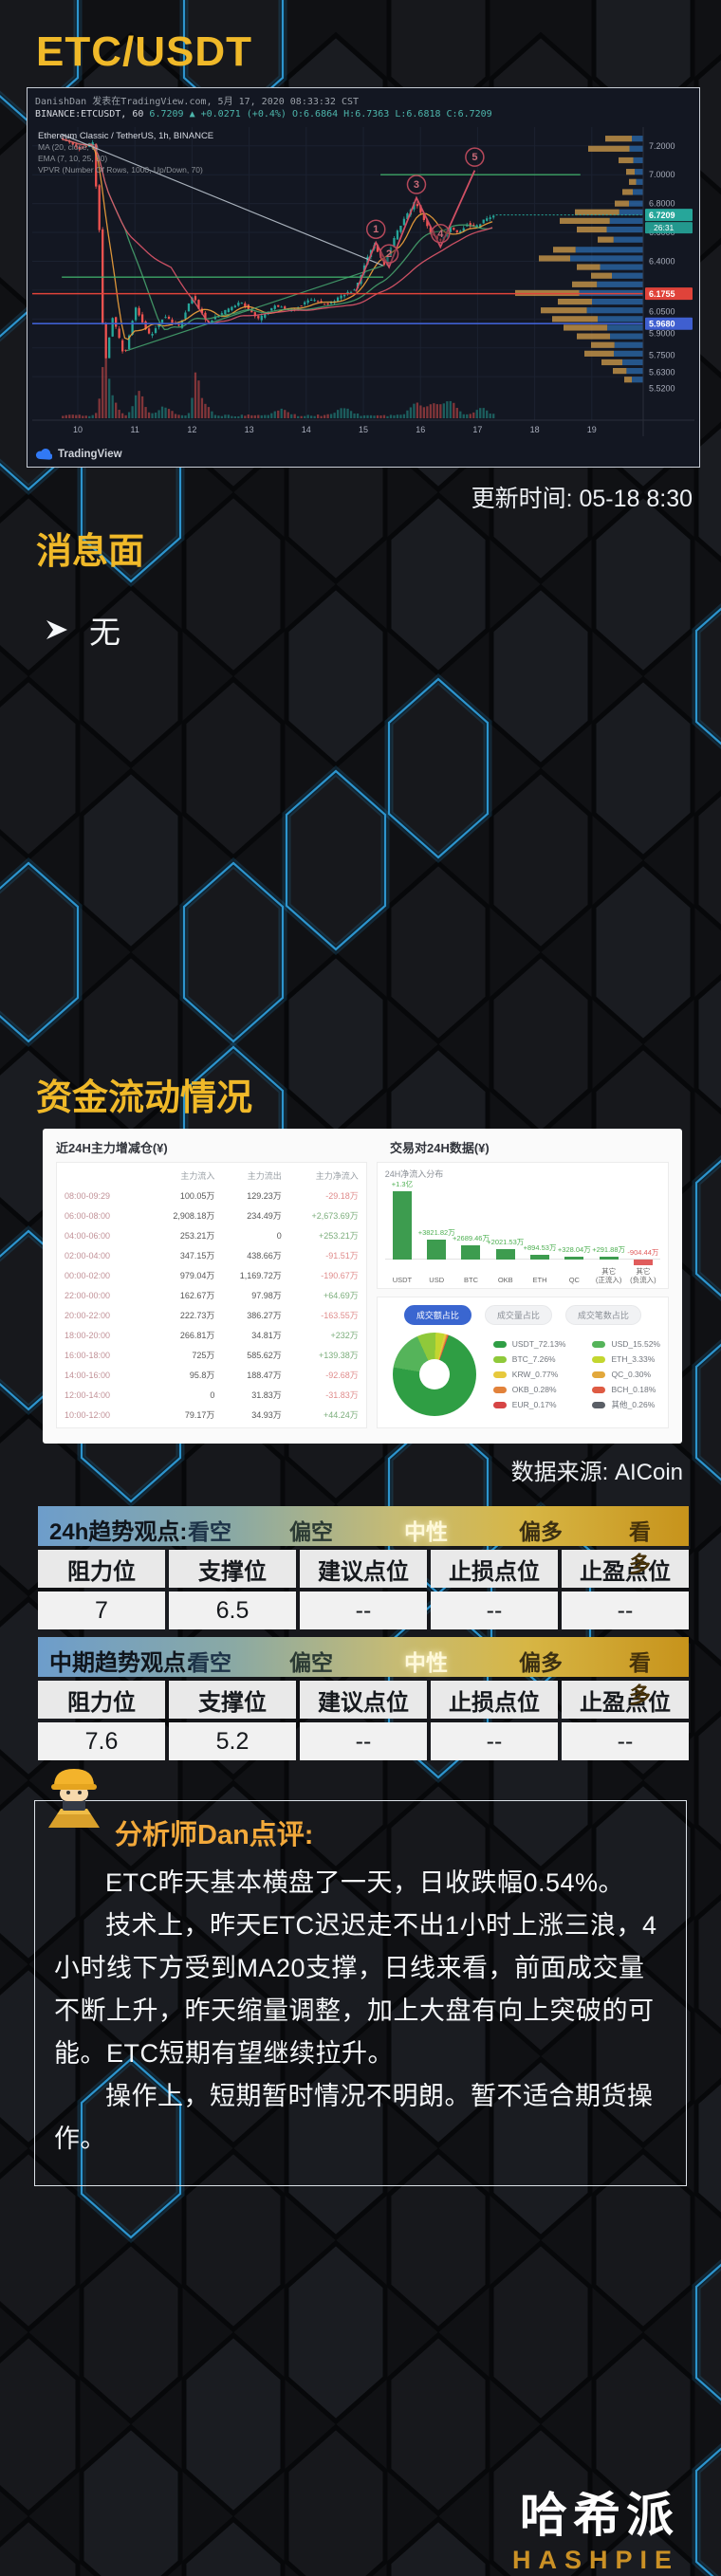  What do you see at coordinates (340, 1315) in the screenshot?
I see `flow-net-value: -163.55万` at bounding box center [340, 1315].